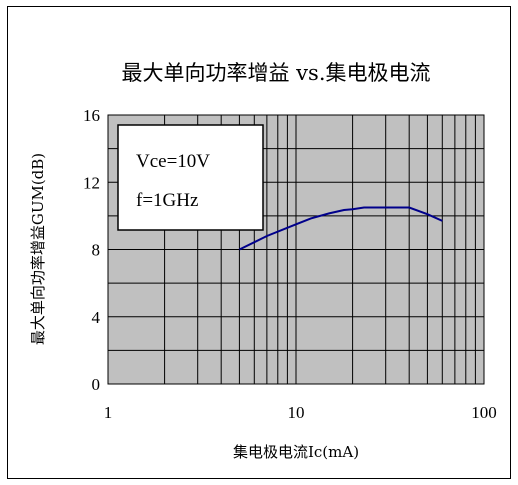 The image size is (518, 485). Describe the element at coordinates (340, 228) in the screenshot. I see `series-line` at that location.